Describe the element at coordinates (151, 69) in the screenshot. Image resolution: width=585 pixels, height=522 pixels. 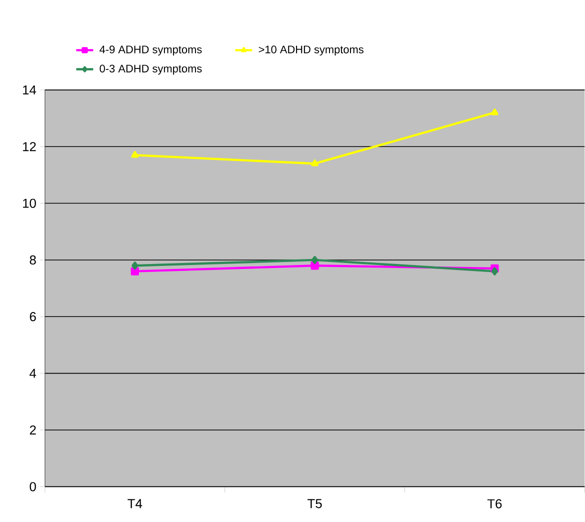
I see `legend-label: 0-3 ADHD symptoms` at that location.